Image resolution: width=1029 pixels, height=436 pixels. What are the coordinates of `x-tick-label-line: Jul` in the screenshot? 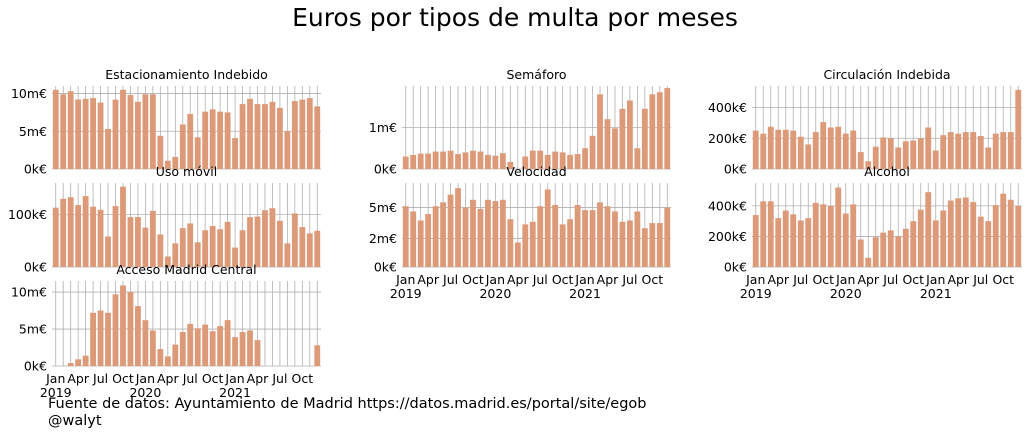 It's located at (279, 378).